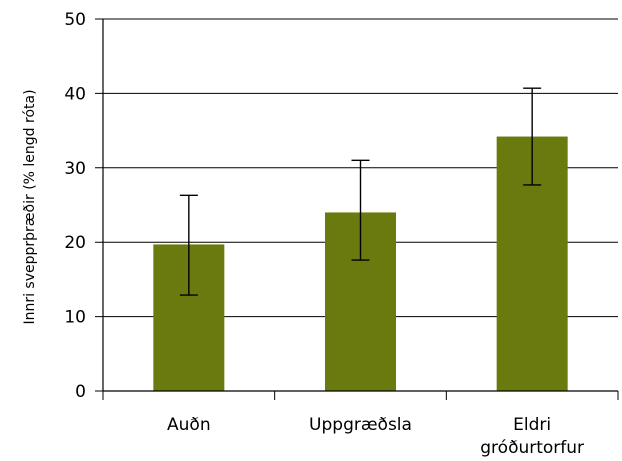 Image resolution: width=622 pixels, height=461 pixels. Describe the element at coordinates (532, 448) in the screenshot. I see `category-label-line: gróðurtorfur` at that location.